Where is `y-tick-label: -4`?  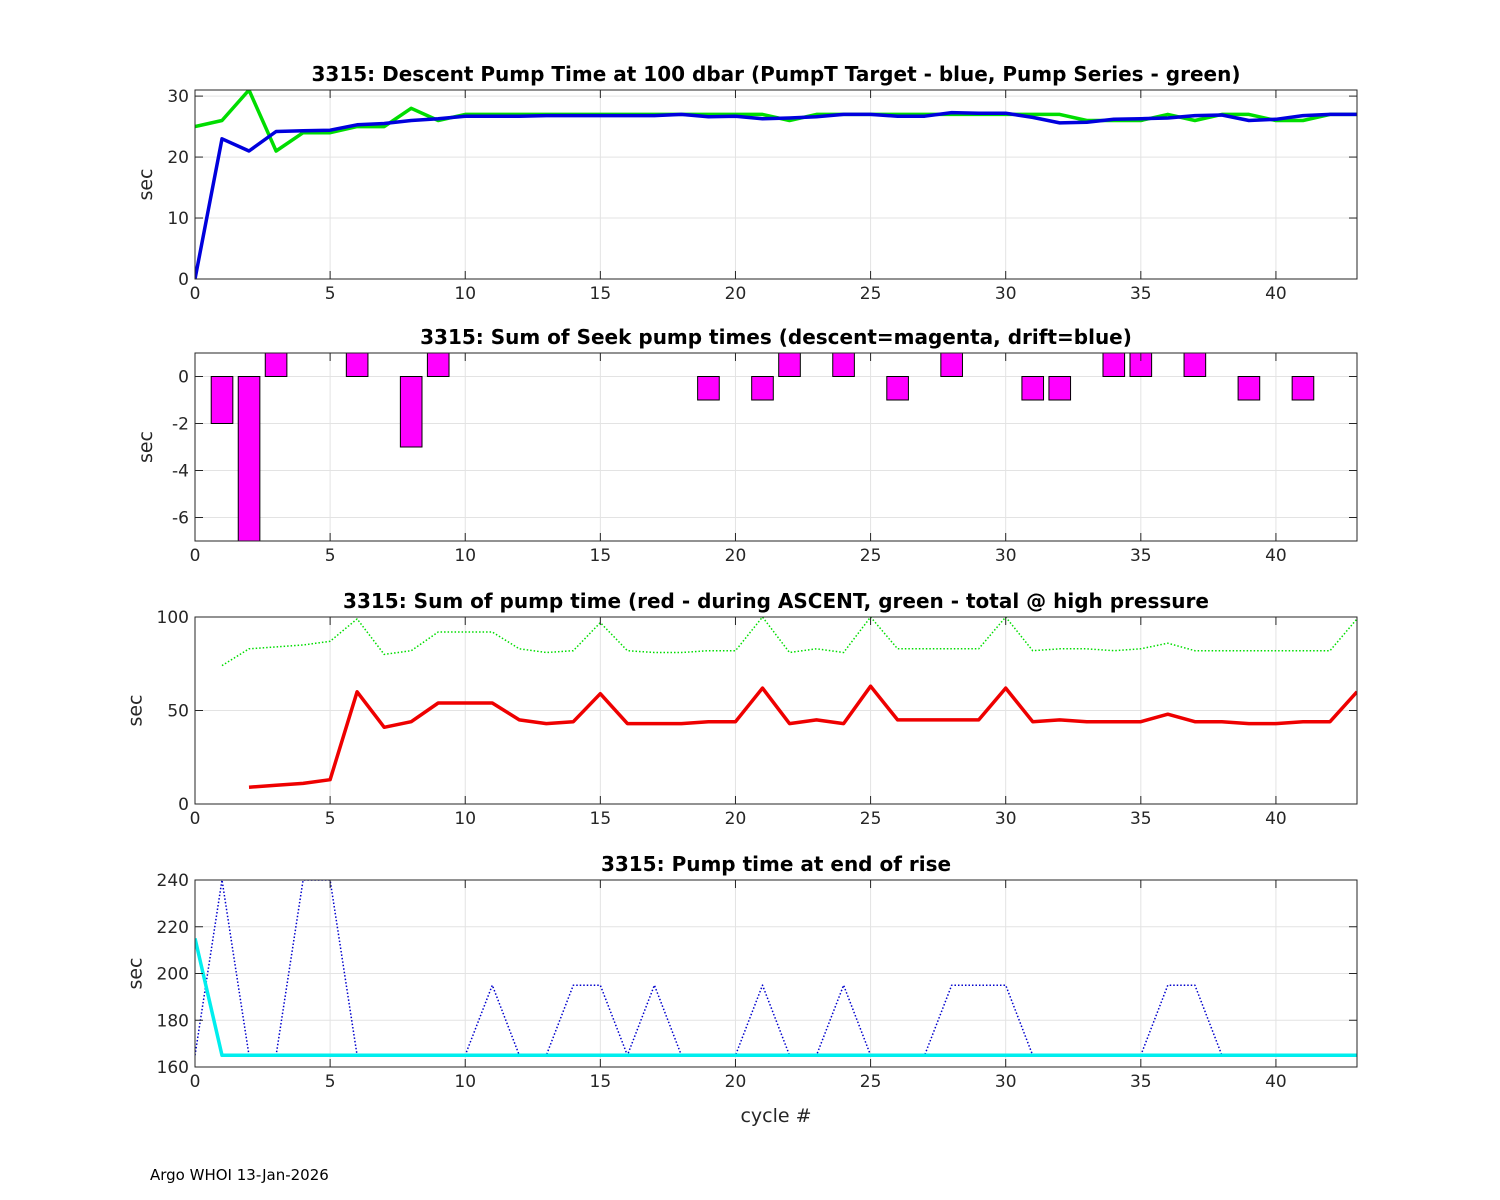 y-tick-label: -4 is located at coordinates (180, 472).